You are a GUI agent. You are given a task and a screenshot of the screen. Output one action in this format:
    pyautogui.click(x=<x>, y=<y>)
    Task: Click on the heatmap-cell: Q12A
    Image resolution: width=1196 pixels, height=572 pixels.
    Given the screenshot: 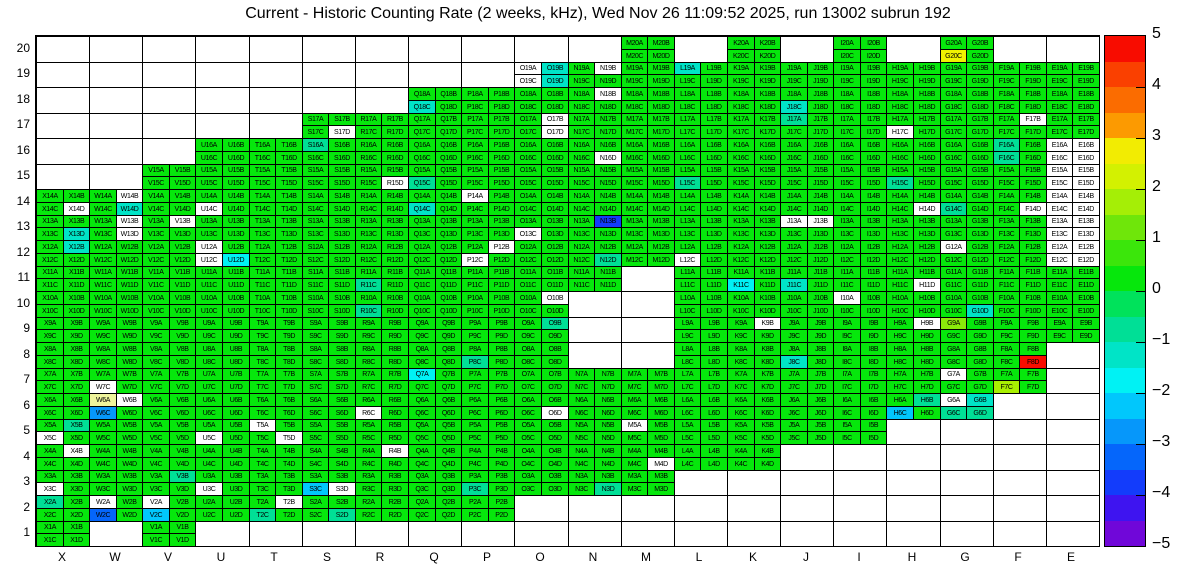 What is the action you would take?
    pyautogui.click(x=422, y=247)
    